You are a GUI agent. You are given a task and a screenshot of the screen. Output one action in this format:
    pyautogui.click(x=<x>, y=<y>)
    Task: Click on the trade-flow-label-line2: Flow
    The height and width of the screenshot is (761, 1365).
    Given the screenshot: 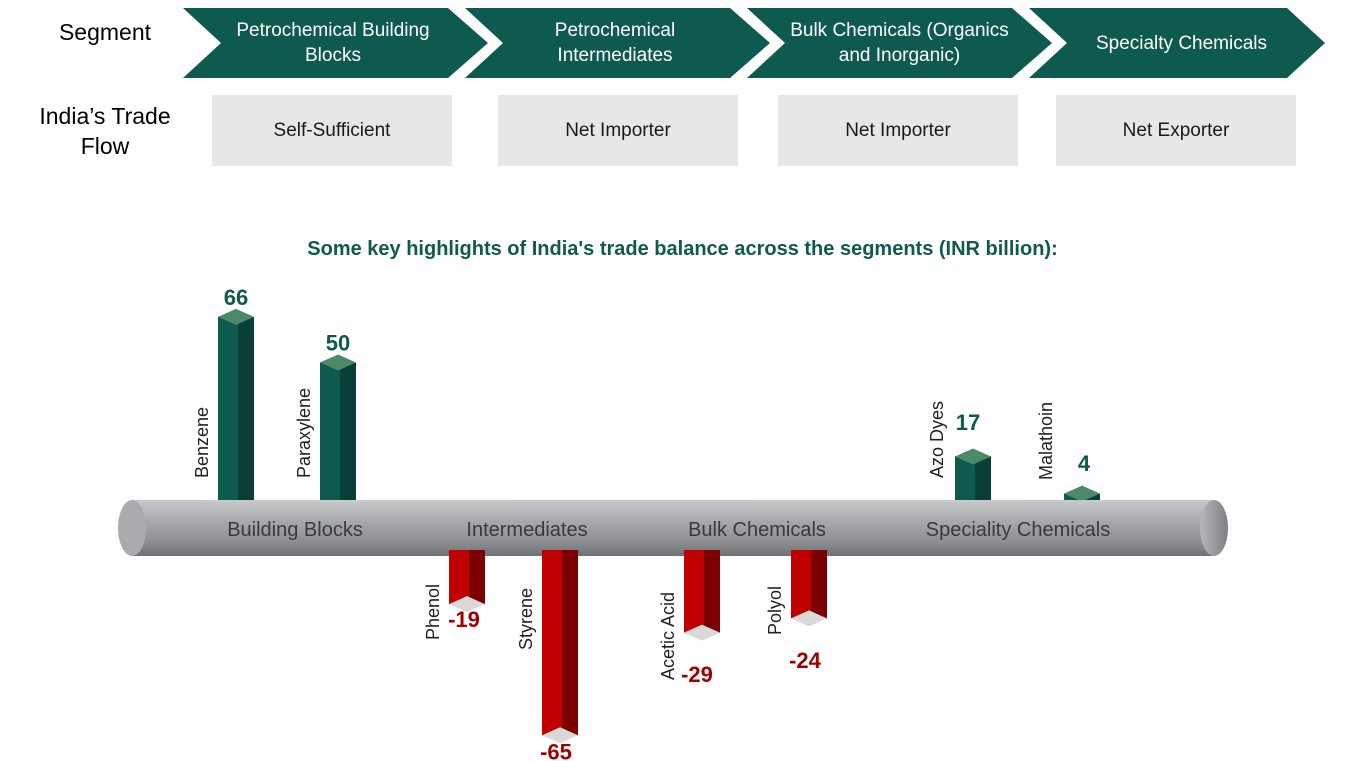 What is the action you would take?
    pyautogui.click(x=105, y=146)
    